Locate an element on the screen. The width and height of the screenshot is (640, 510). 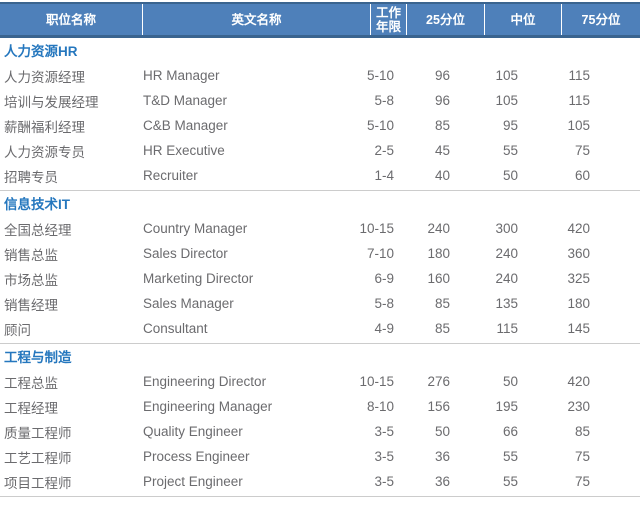
column-header-position-name: 职位名称 is located at coordinates (70, 19).